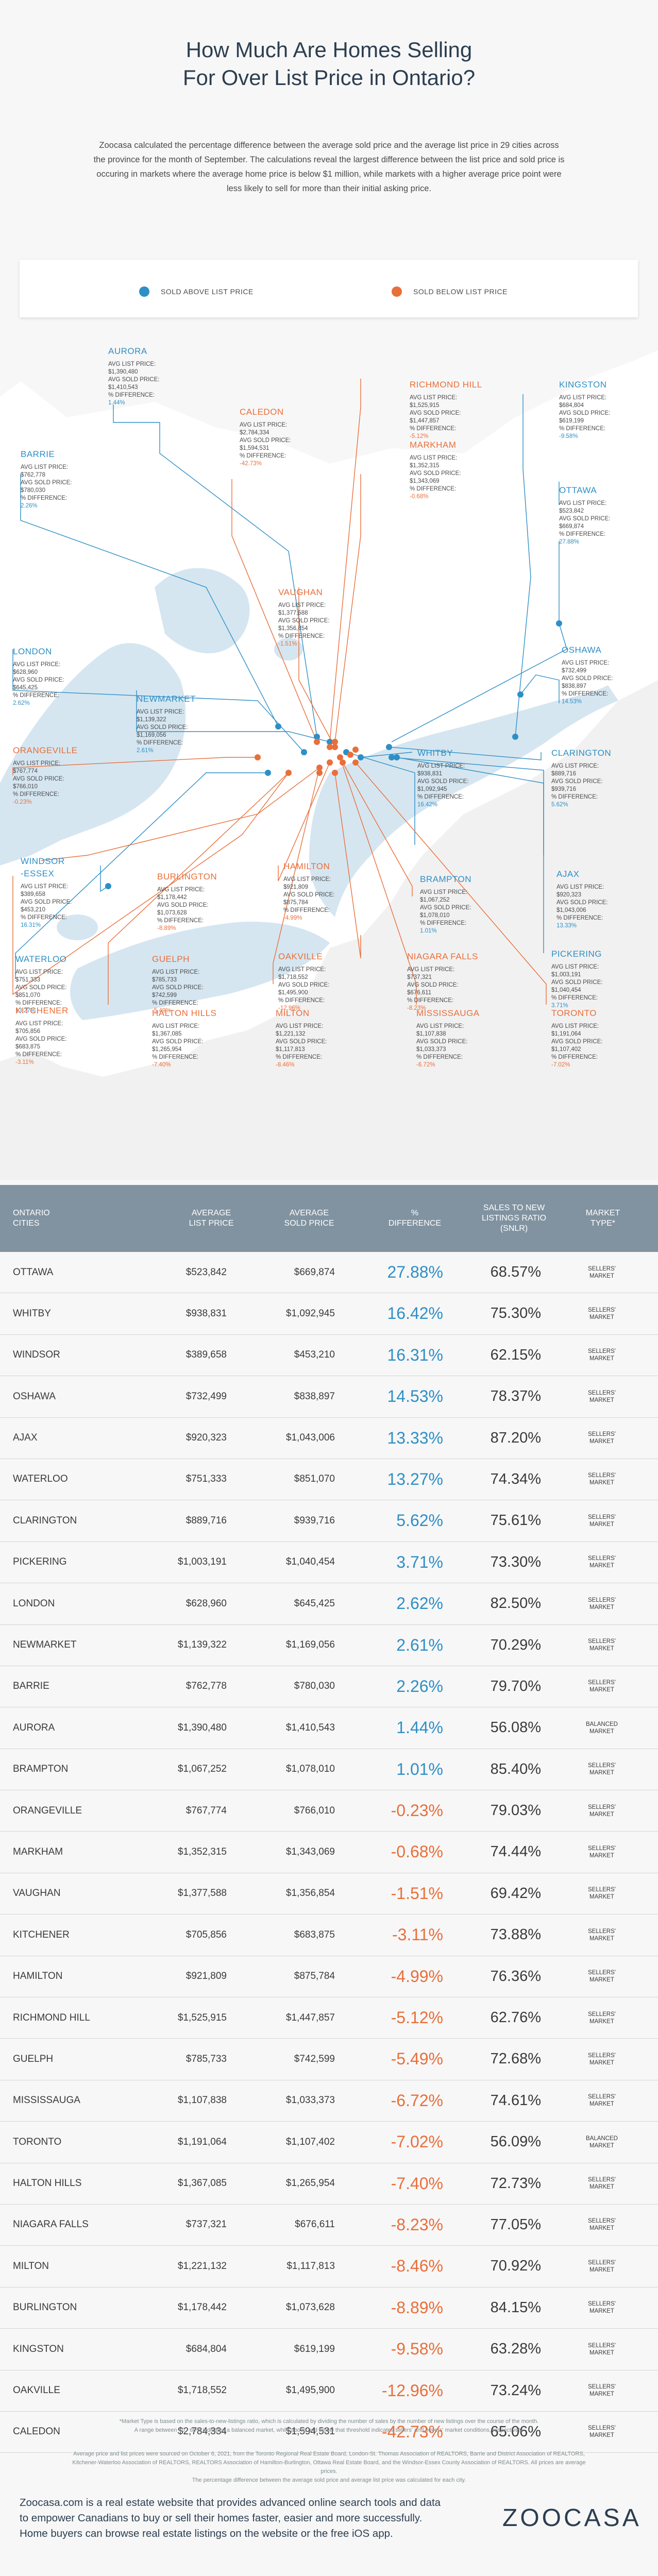 This screenshot has height=2576, width=658. What do you see at coordinates (568, 436) in the screenshot?
I see `pct-diff-value: -9.58%` at bounding box center [568, 436].